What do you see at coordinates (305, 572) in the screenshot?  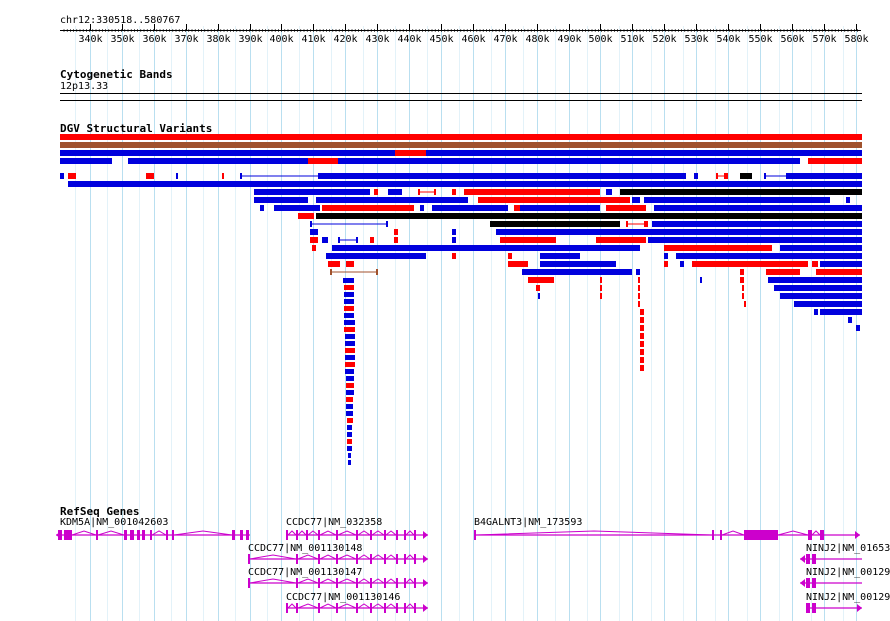 I see `gene-label: CCDC77|NM_001130147` at bounding box center [305, 572].